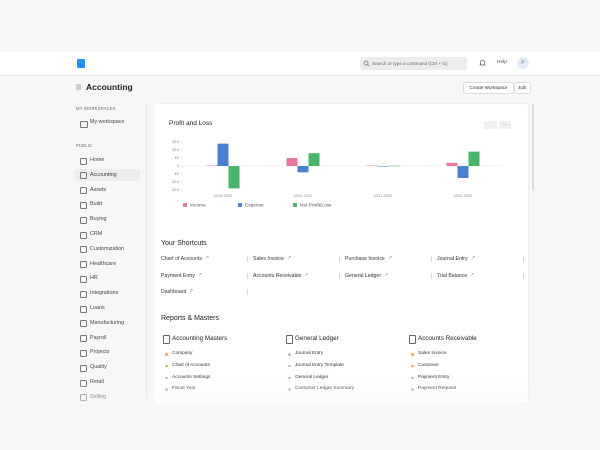 Image resolution: width=600 pixels, height=450 pixels. What do you see at coordinates (413, 63) in the screenshot?
I see `search-box: Search or type a command (Ctrl + G)` at bounding box center [413, 63].